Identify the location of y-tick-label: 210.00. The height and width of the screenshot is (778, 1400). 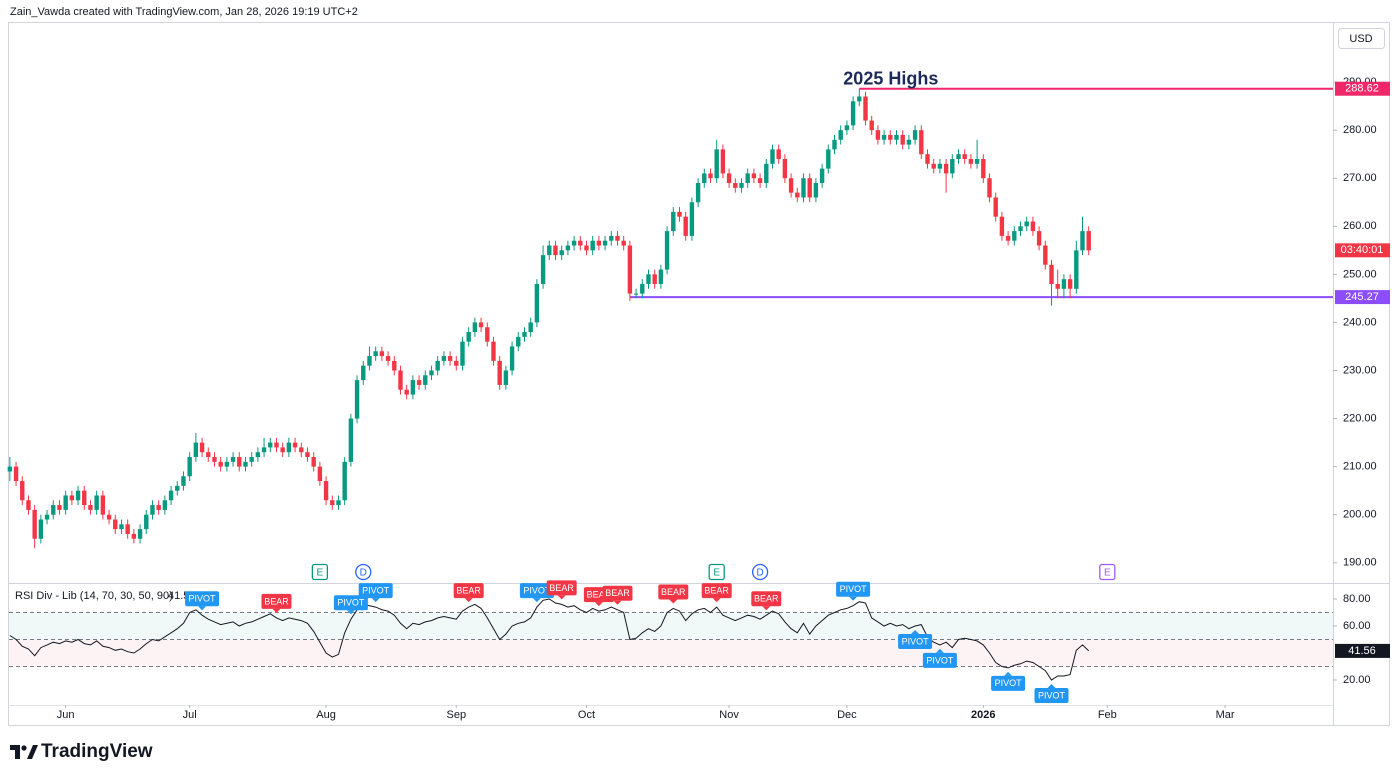
(1360, 467).